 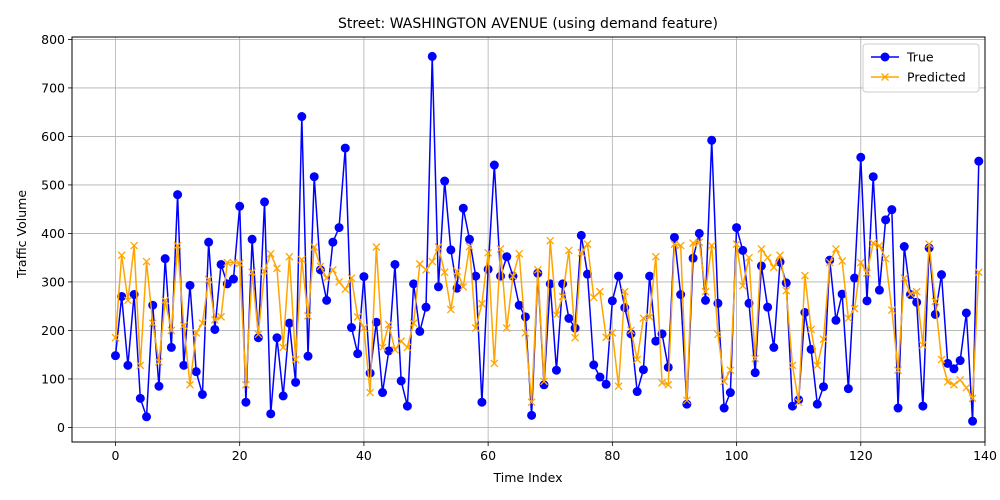 I want to click on y-tick-label: 400, so click(x=53, y=233).